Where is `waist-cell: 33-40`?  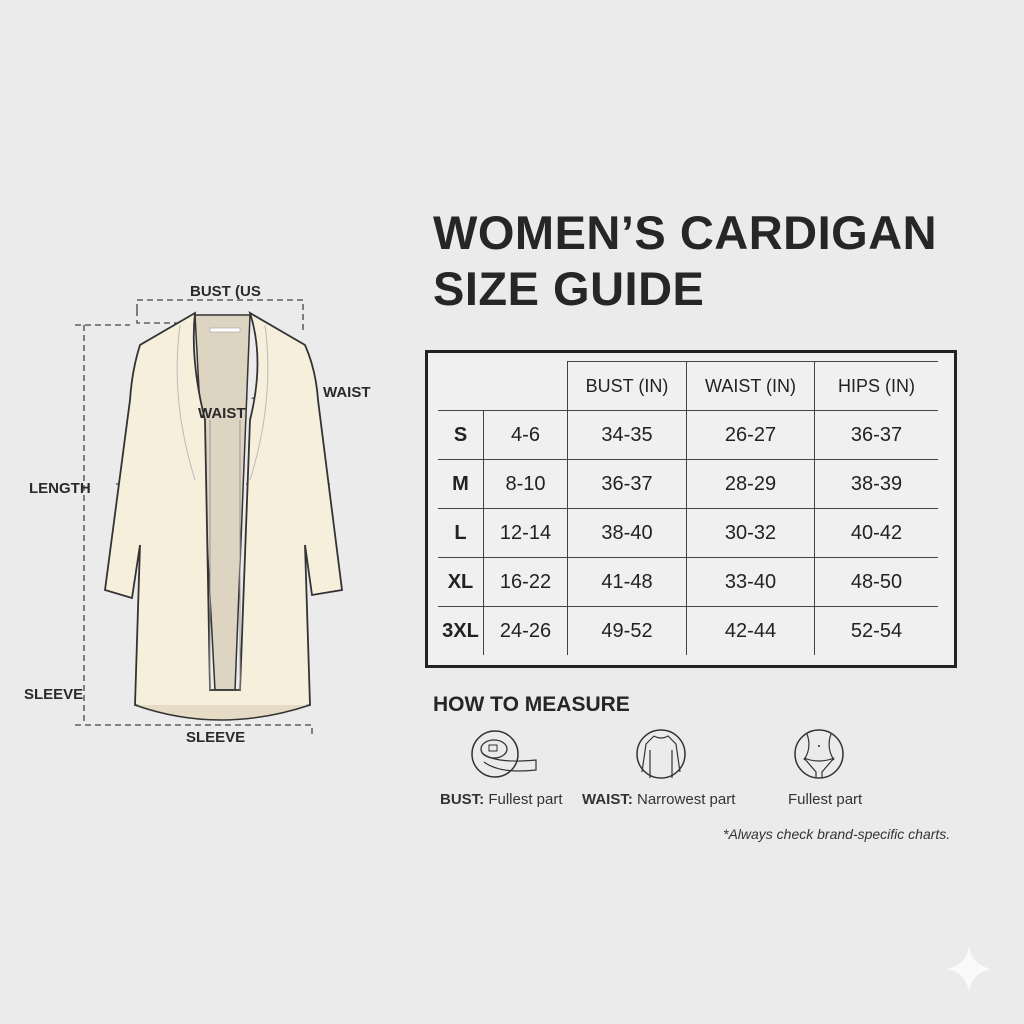 waist-cell: 33-40 is located at coordinates (750, 582).